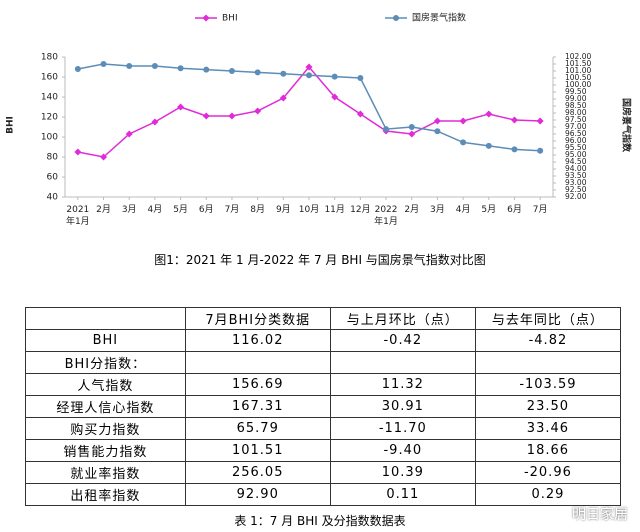  Describe the element at coordinates (257, 428) in the screenshot. I see `cell: 65.79` at that location.